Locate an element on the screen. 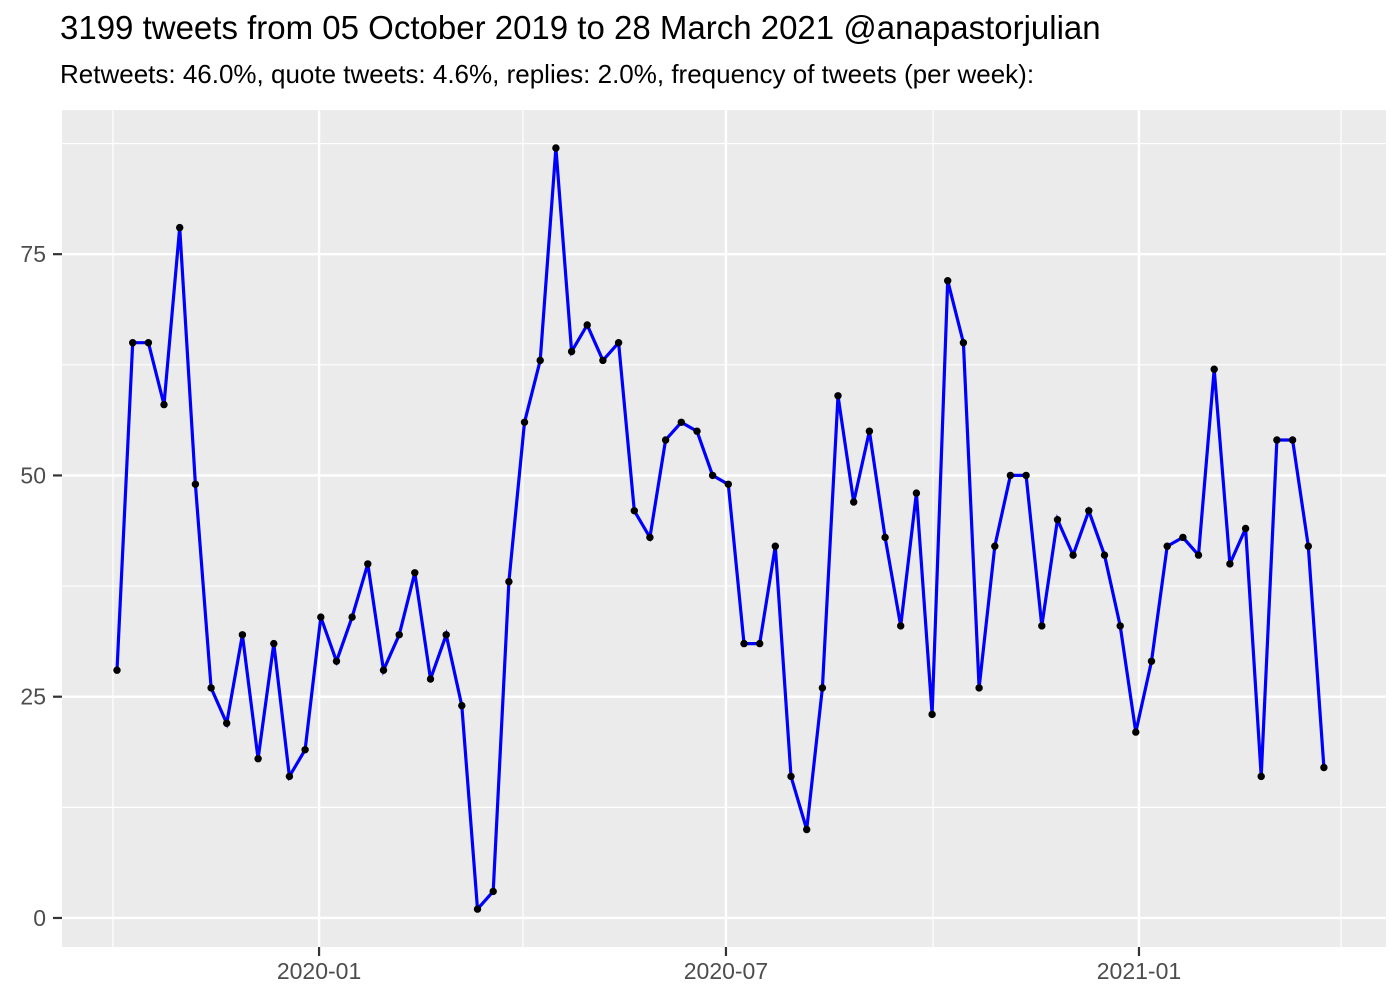 This screenshot has width=1400, height=1000. y-axis-tick-label: 25 is located at coordinates (33, 697).